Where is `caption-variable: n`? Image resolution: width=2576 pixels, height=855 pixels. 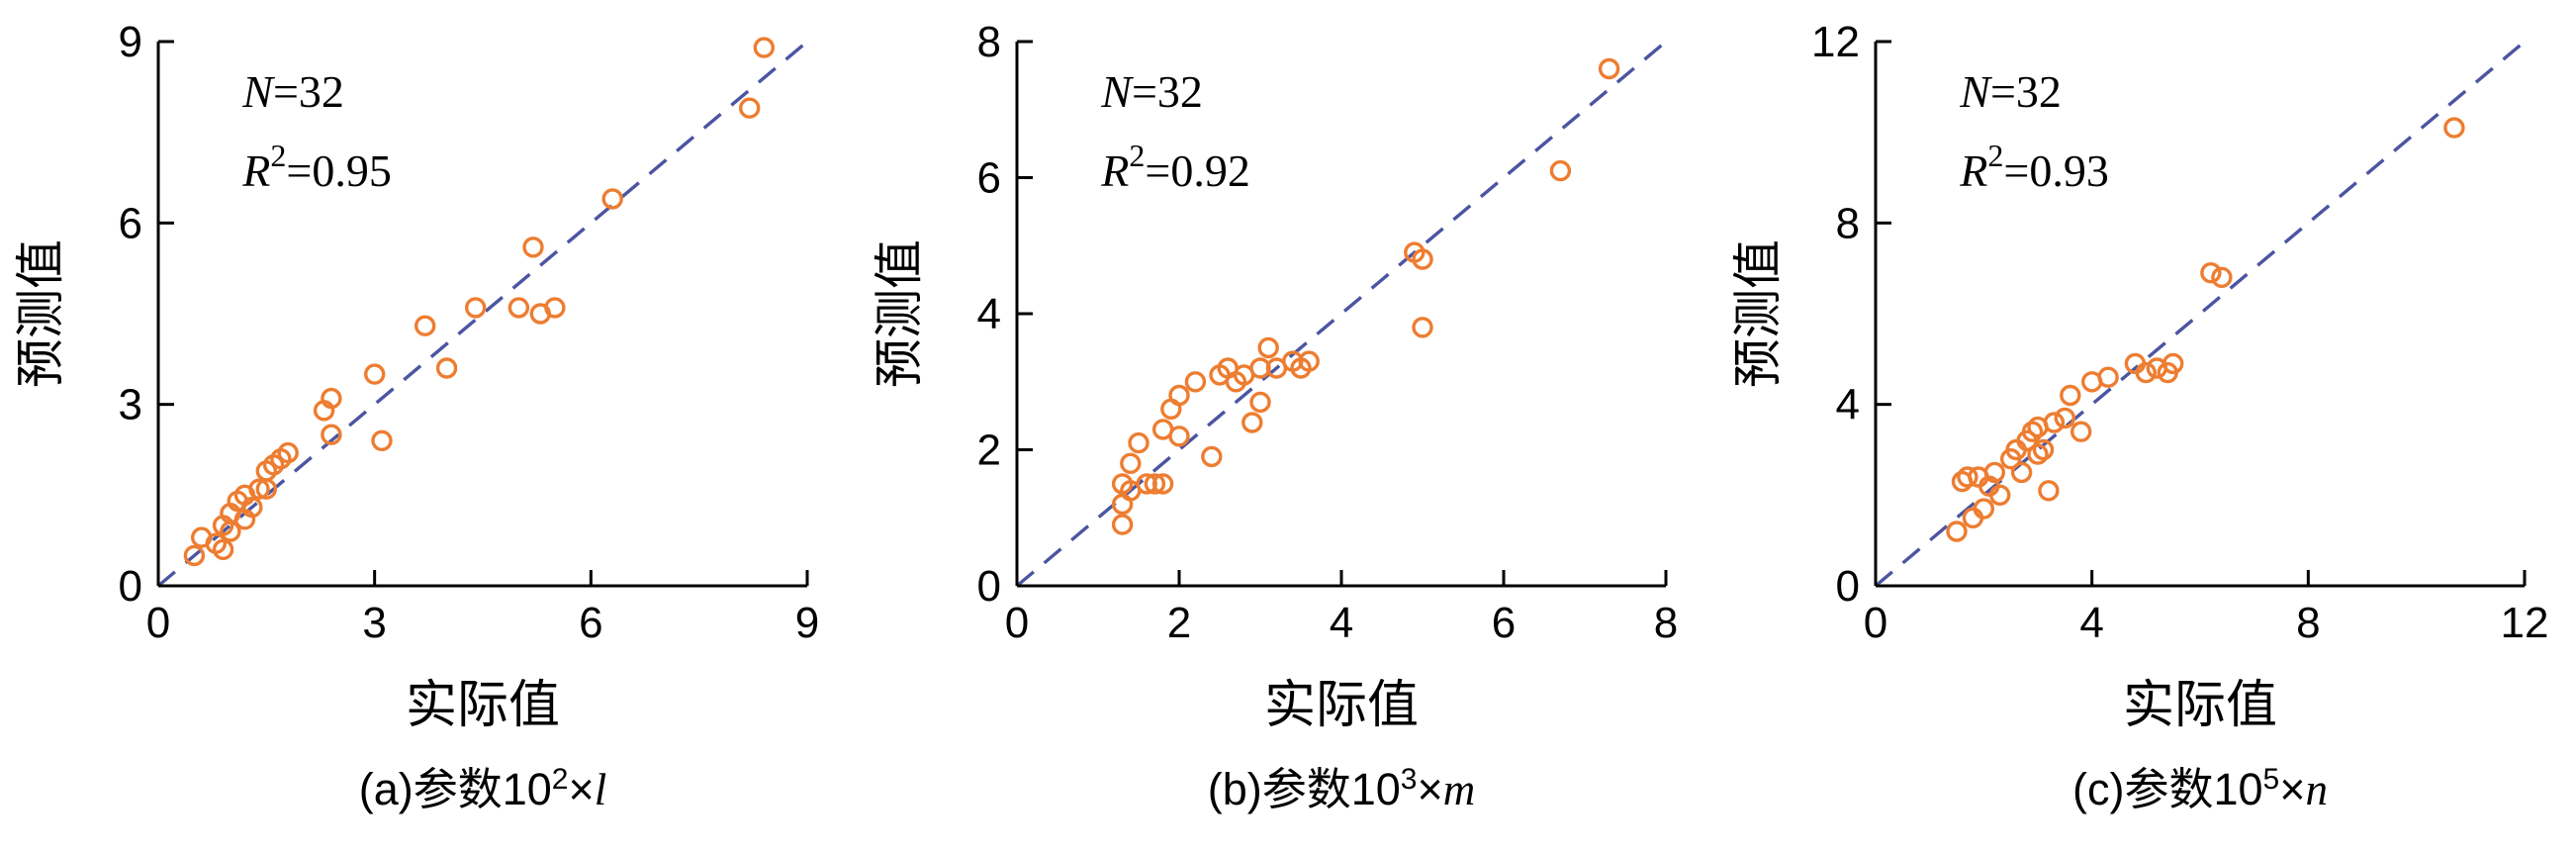
caption-variable: n is located at coordinates (2317, 790).